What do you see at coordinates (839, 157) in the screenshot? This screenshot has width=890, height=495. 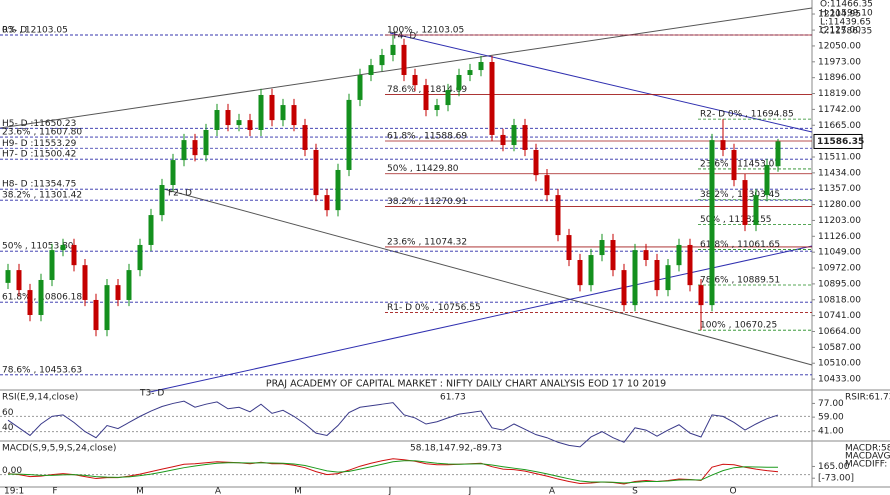 I see `y-tick-label: 11511.00` at bounding box center [839, 157].